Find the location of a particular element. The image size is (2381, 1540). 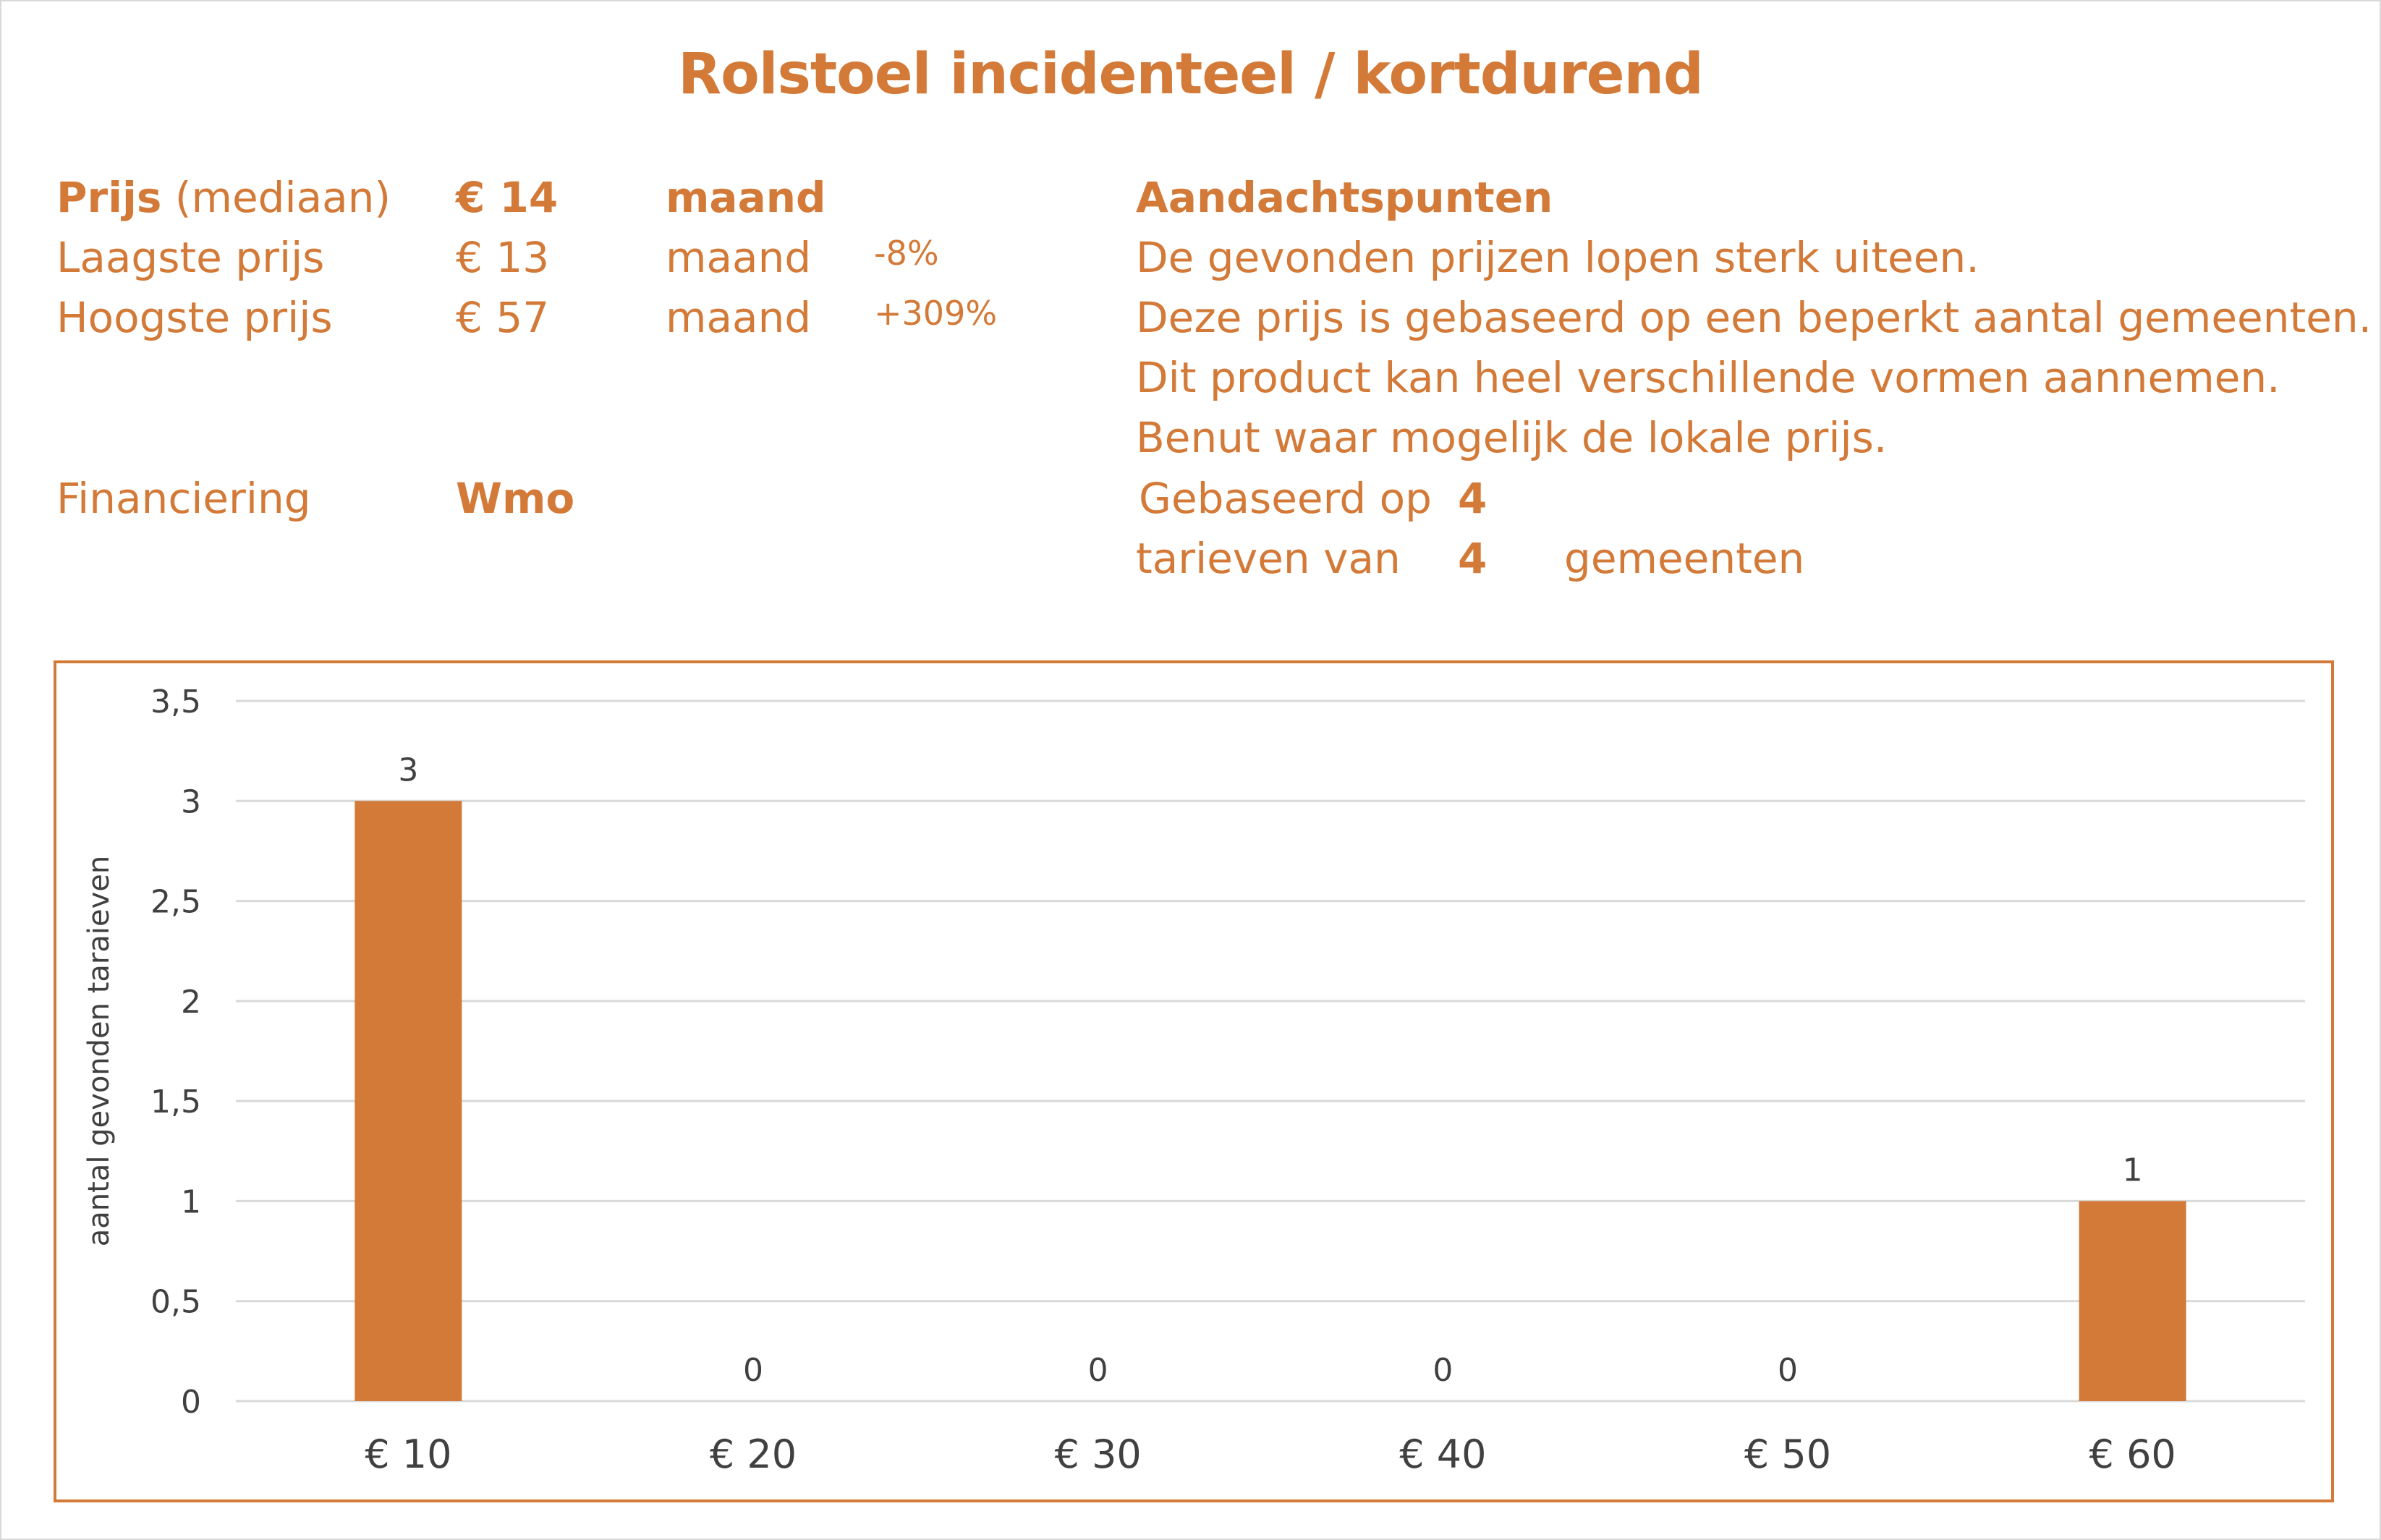

price-label: Prijs (mediaan) is located at coordinates (223, 197).